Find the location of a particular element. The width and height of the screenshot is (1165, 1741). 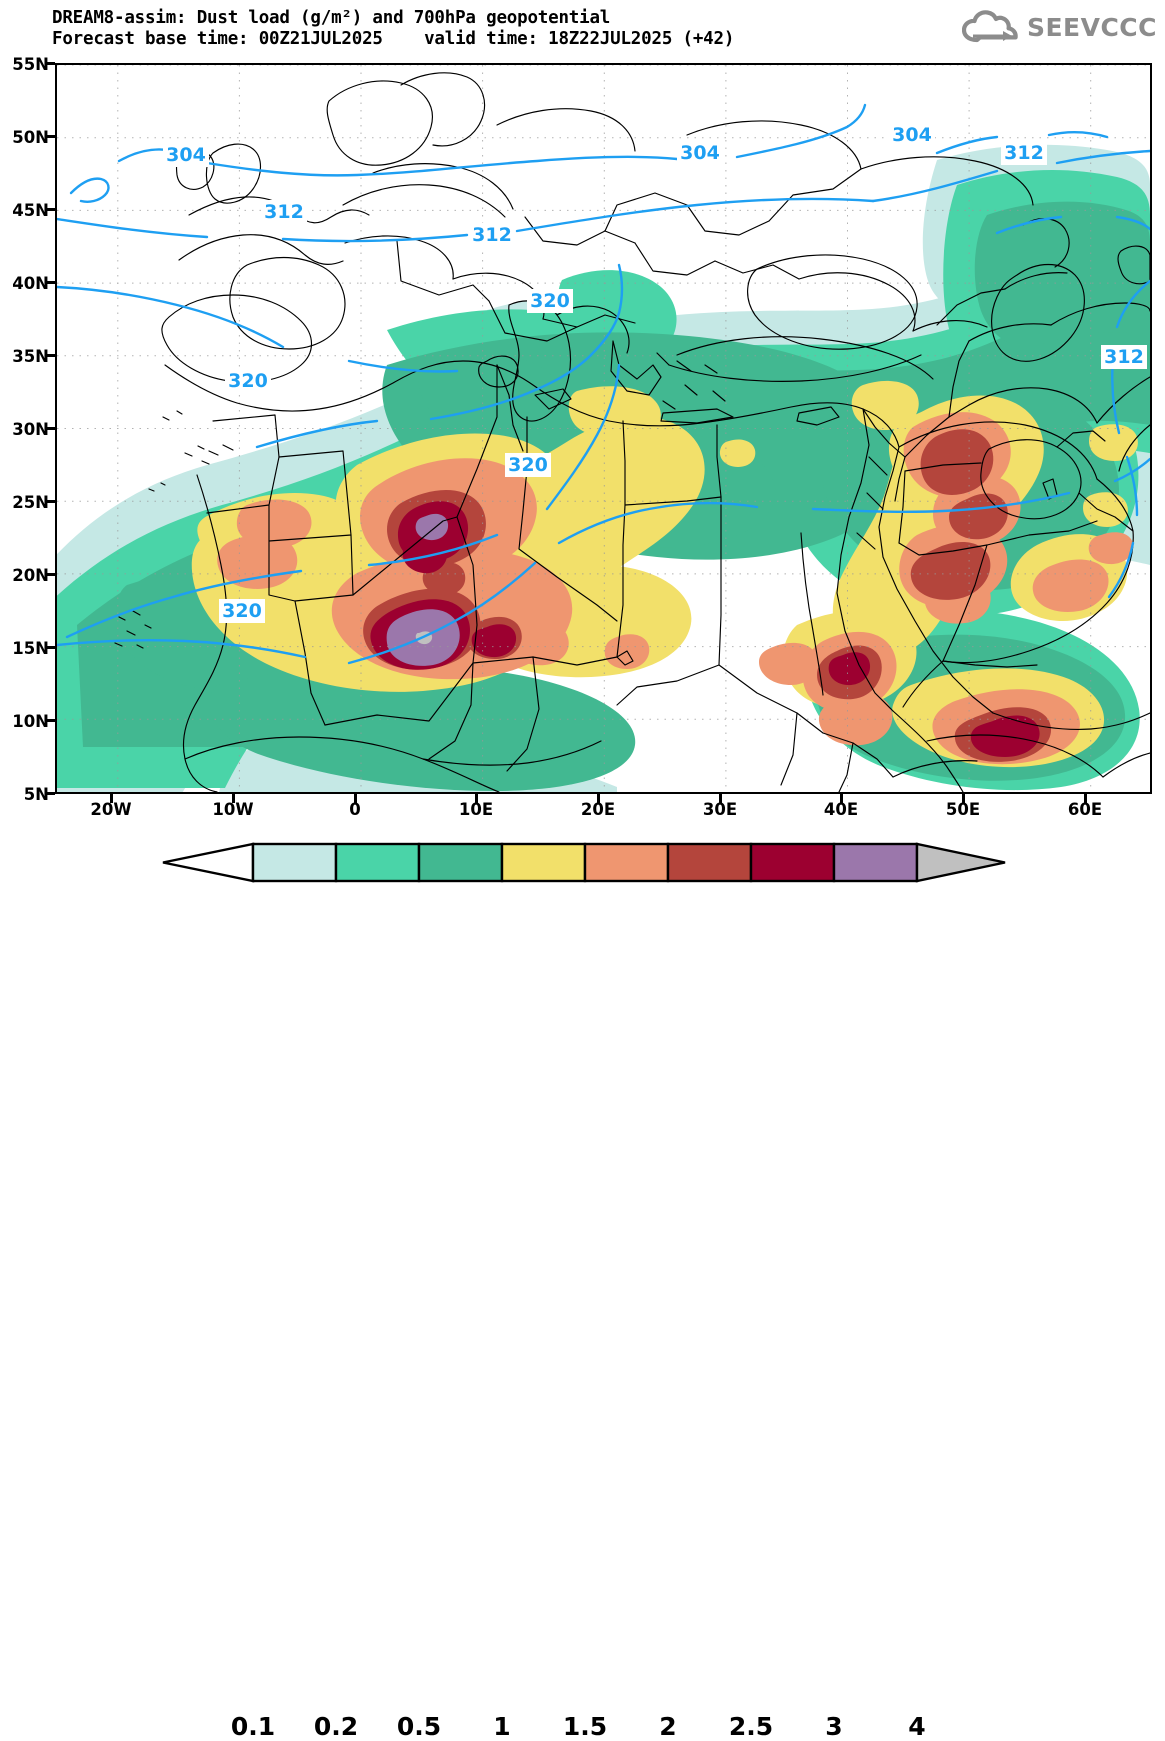

x-tick-label: 20E is located at coordinates (598, 809).